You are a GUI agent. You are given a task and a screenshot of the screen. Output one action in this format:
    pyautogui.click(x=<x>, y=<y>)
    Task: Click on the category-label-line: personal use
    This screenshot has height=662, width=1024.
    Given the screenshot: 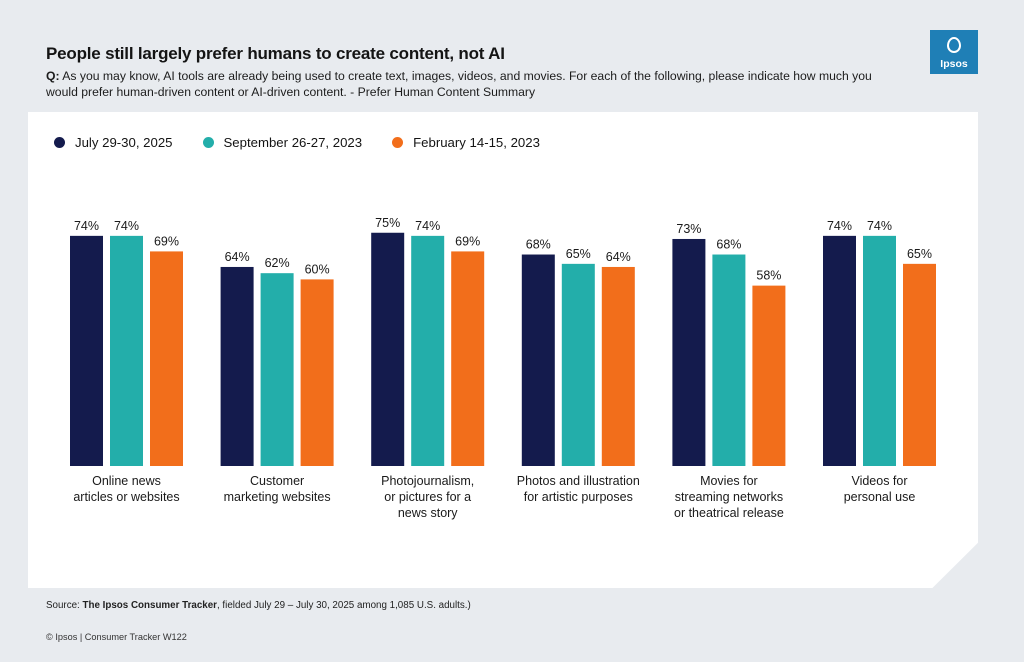 What is the action you would take?
    pyautogui.click(x=880, y=497)
    